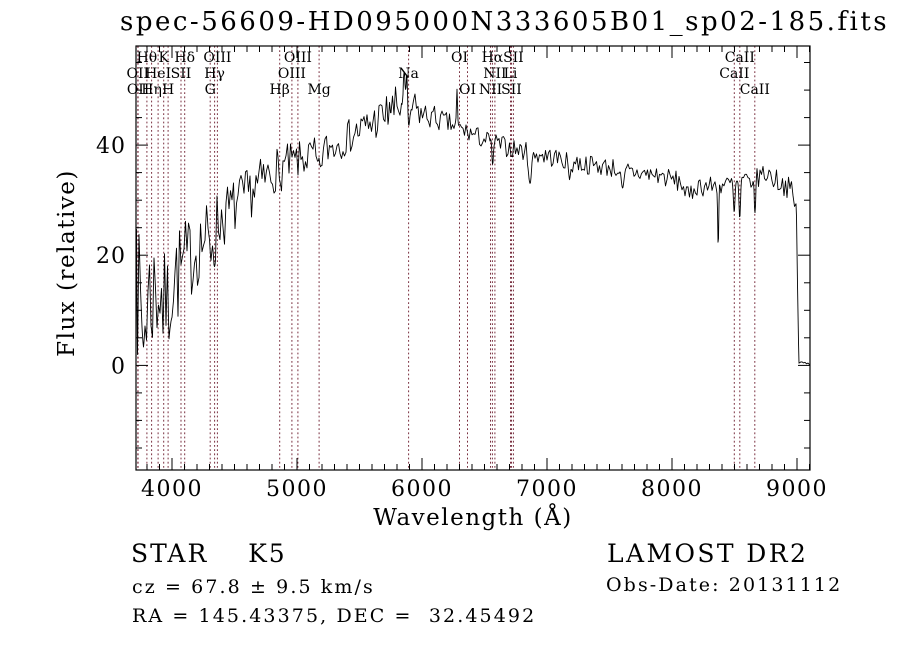 This screenshot has width=900, height=649. Describe the element at coordinates (484, 489) in the screenshot. I see `x-tick-labels: 4000 5000 6000 7000 8000 9000` at that location.